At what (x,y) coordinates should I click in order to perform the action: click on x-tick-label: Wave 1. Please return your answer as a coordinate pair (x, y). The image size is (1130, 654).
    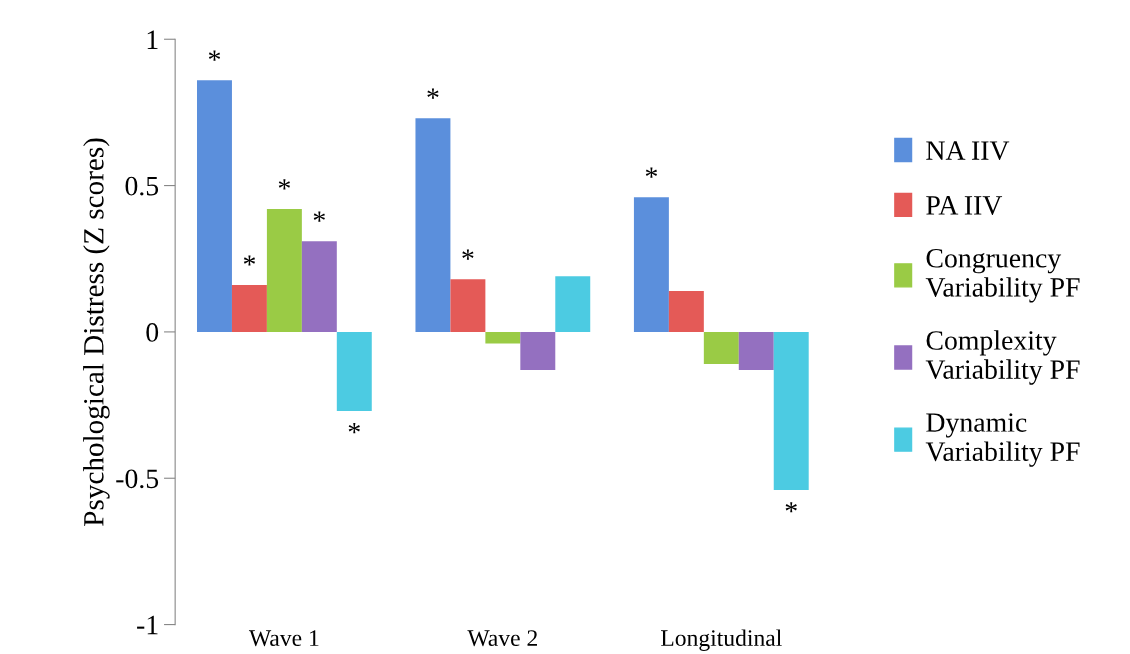
    Looking at the image, I should click on (283, 638).